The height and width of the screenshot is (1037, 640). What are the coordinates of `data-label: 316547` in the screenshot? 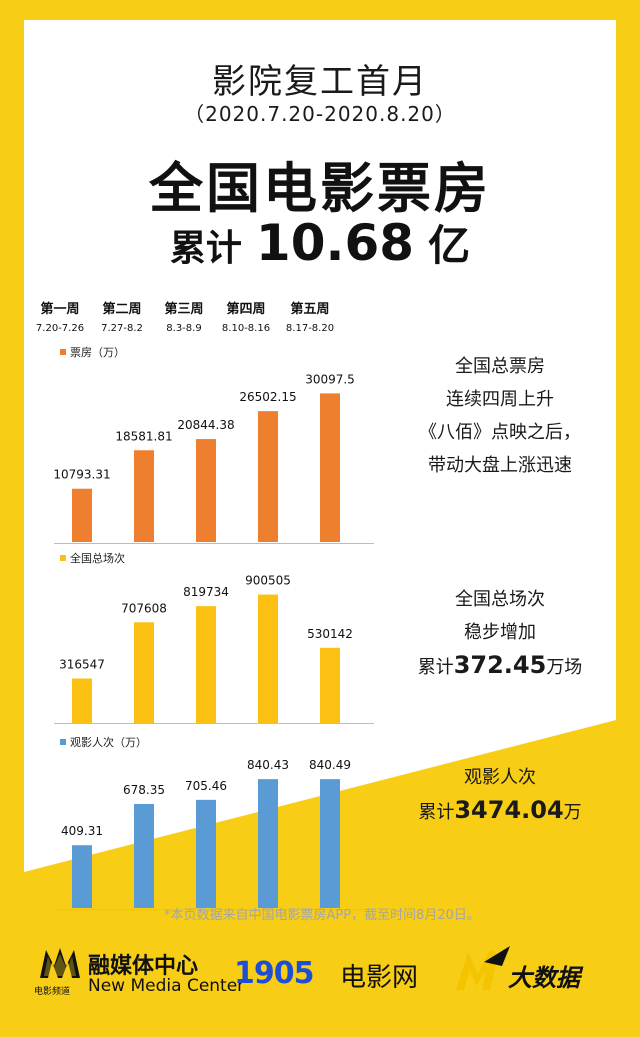 It's located at (82, 664).